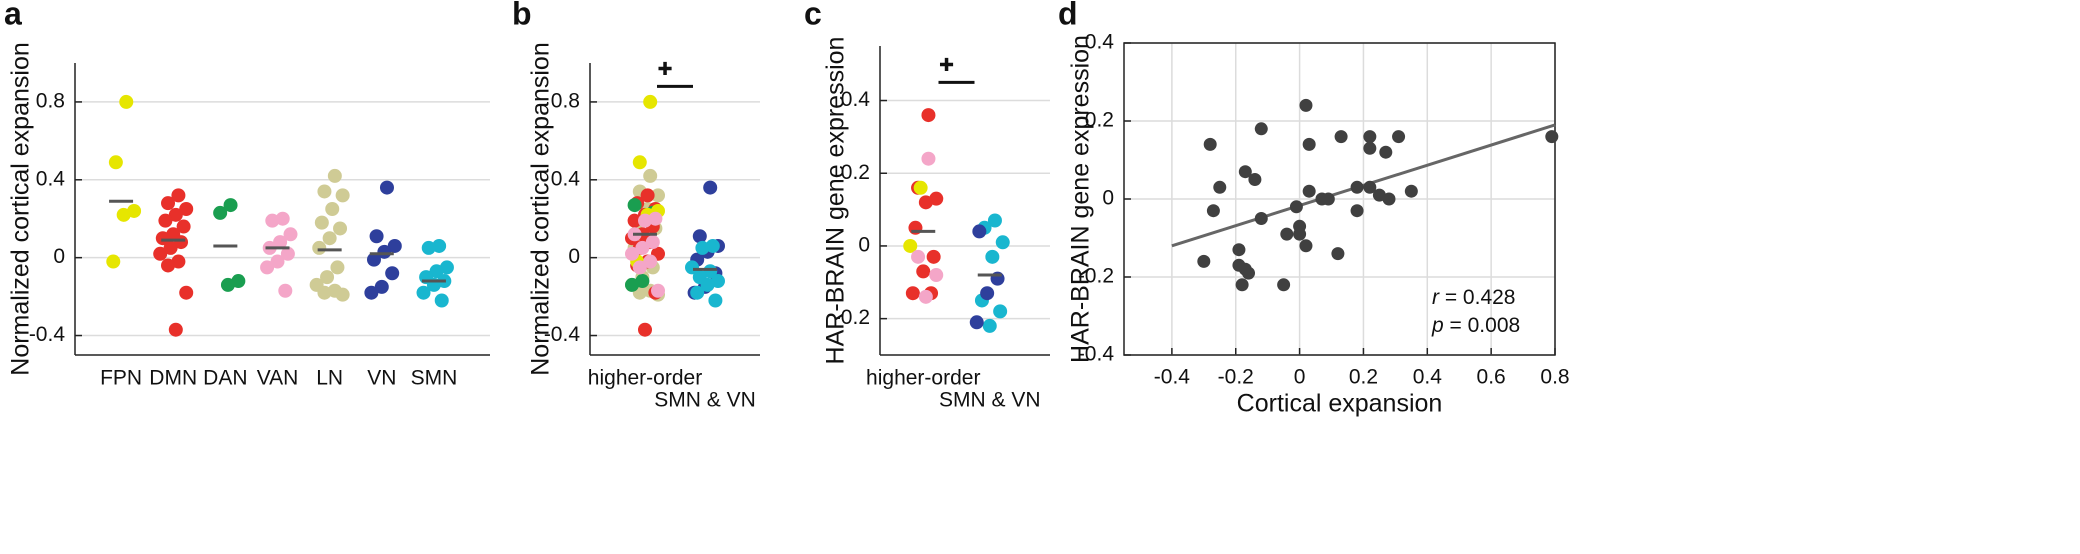 Image resolution: width=2080 pixels, height=554 pixels. What do you see at coordinates (1482, 325) in the screenshot?
I see `stat-value: = 0.008` at bounding box center [1482, 325].